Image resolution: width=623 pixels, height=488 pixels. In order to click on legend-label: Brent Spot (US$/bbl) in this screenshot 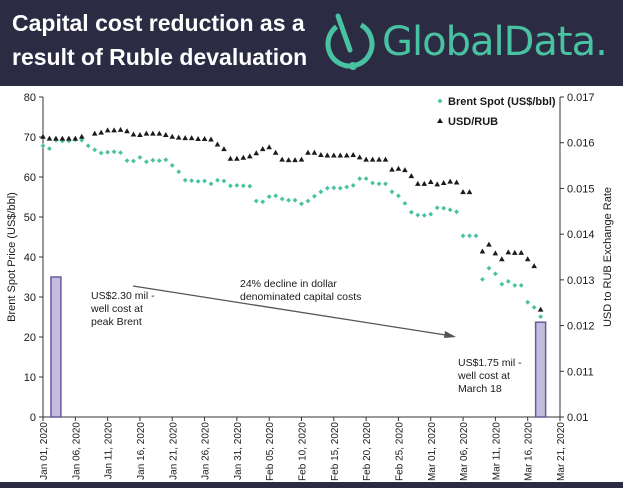, I will do `click(502, 102)`.